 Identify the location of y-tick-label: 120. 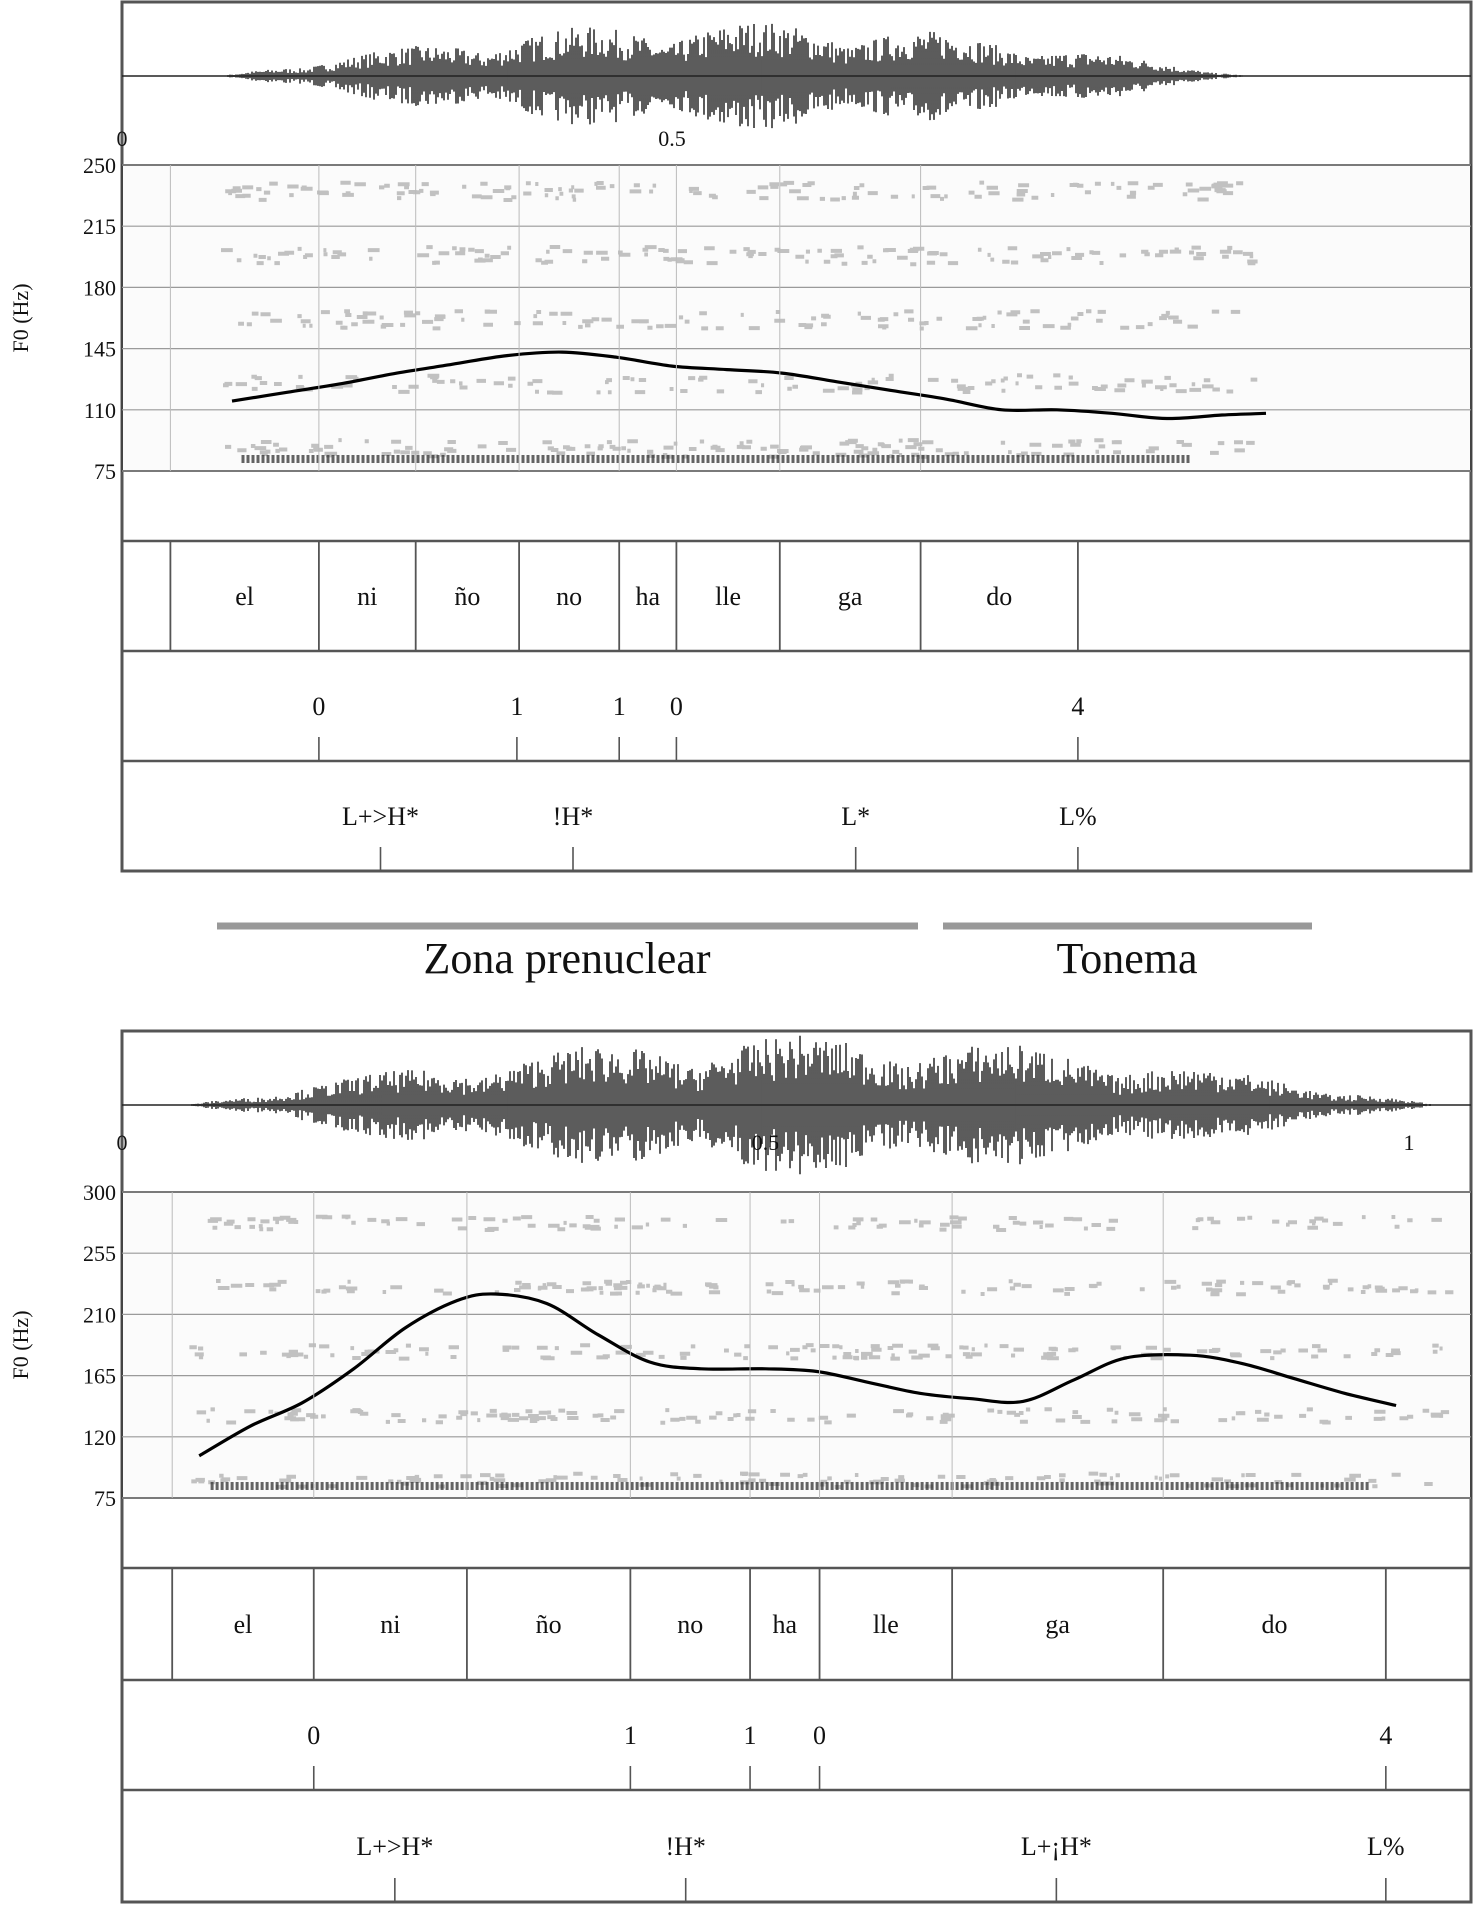
(99, 1437).